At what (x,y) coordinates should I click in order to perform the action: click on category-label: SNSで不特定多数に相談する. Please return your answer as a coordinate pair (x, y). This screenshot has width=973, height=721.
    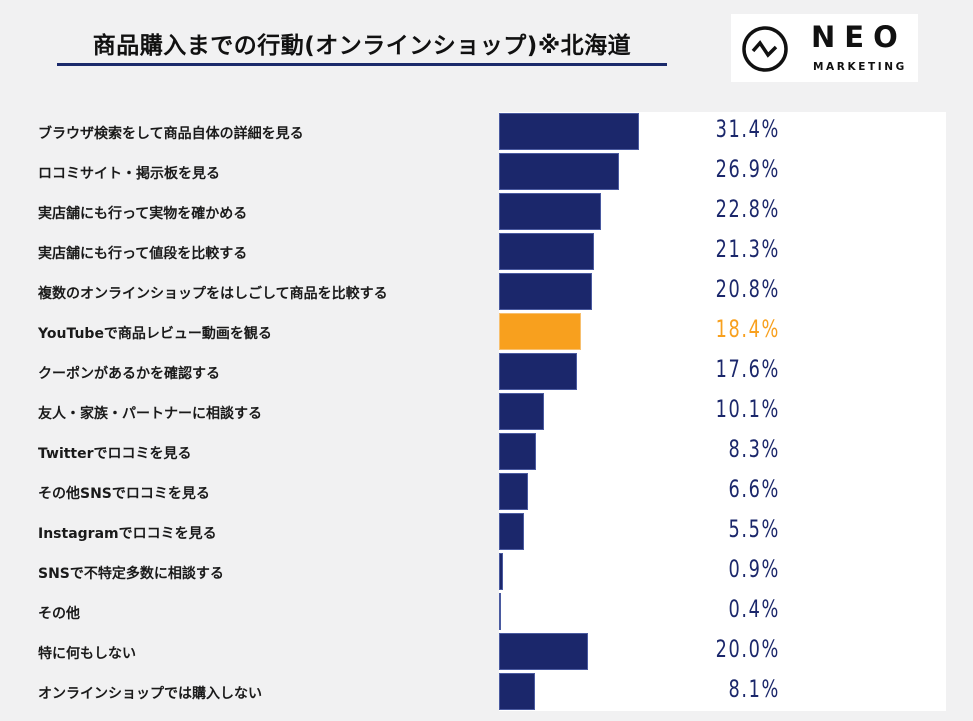
    Looking at the image, I should click on (131, 574).